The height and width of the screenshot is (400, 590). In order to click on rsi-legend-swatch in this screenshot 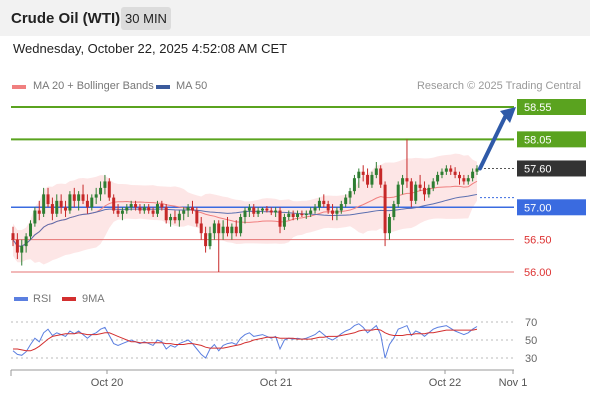, I will do `click(21, 299)`.